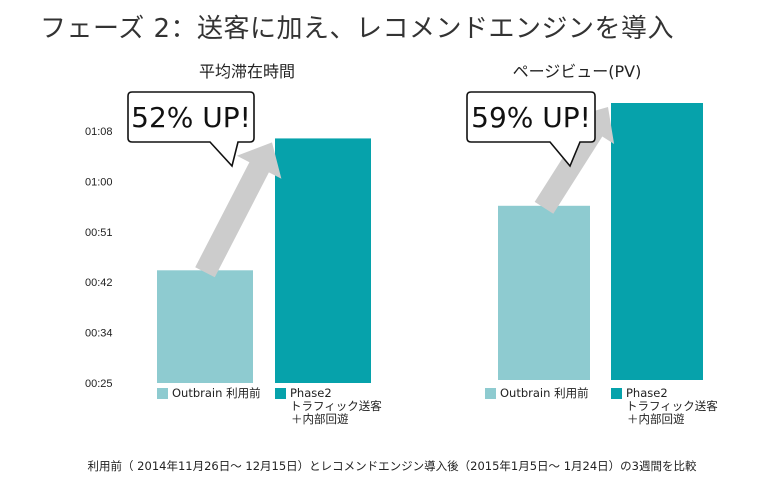 The height and width of the screenshot is (484, 784). I want to click on y-tick-label: 00:34, so click(99, 334).